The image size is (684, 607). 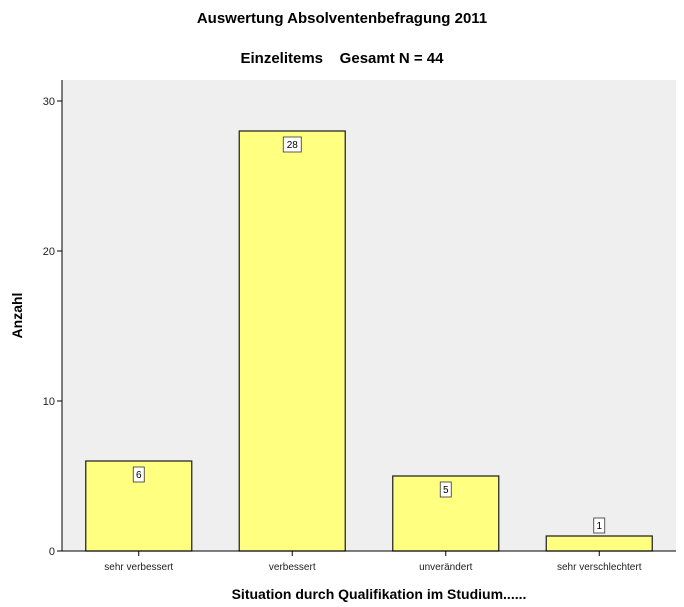 I want to click on x-tick-label: sehr verschlechtert, so click(x=599, y=567).